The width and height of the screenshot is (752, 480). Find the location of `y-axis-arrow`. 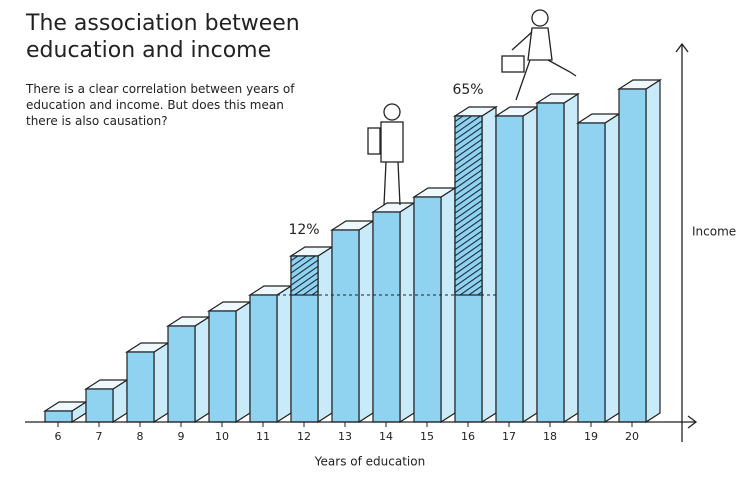

y-axis-arrow is located at coordinates (682, 47).